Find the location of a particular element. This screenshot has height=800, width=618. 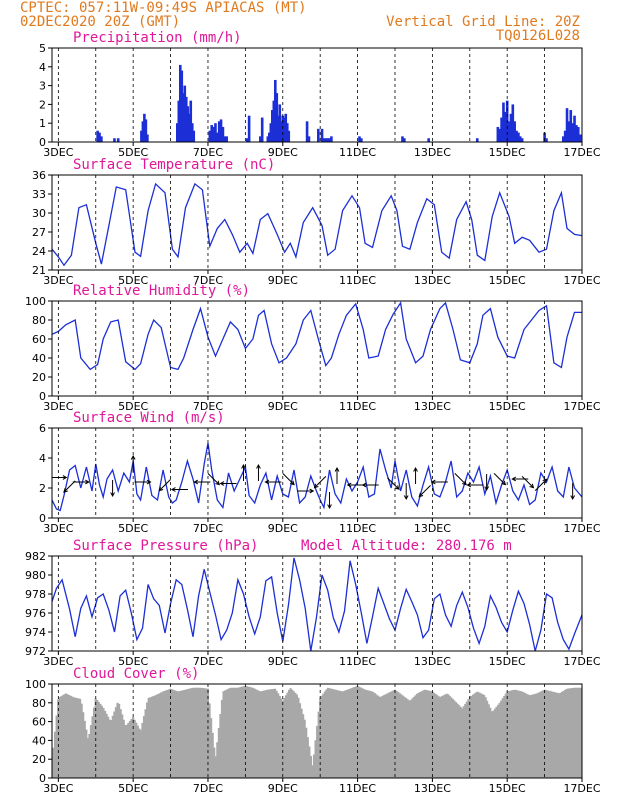

temperature-xtick-label: 7DEC is located at coordinates (208, 280).